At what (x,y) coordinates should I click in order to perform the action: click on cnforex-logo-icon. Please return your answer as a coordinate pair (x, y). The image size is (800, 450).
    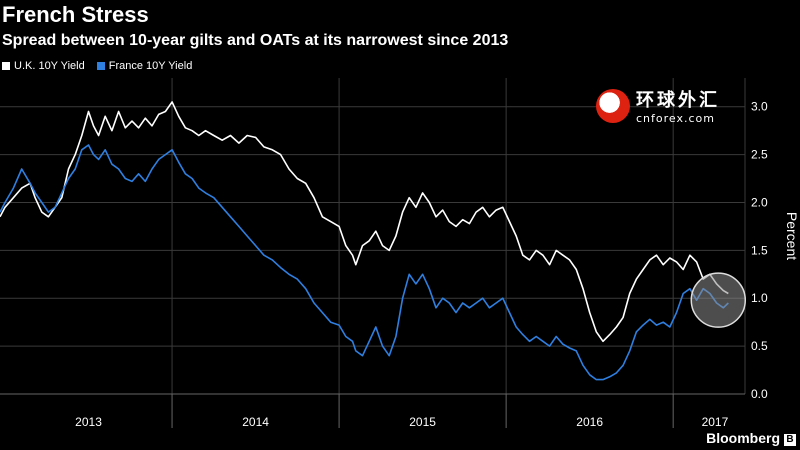
    Looking at the image, I should click on (613, 105).